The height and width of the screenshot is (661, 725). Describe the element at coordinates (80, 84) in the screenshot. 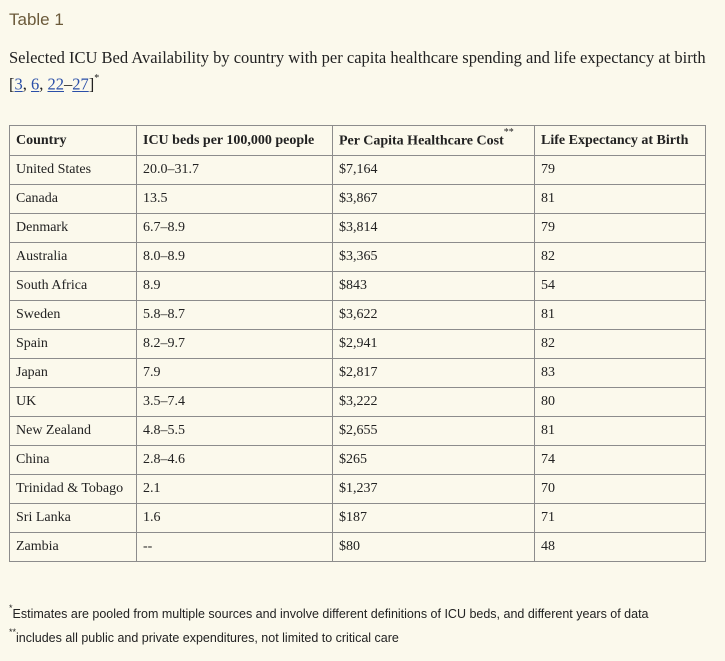

I see `reference-link-27: 27` at that location.